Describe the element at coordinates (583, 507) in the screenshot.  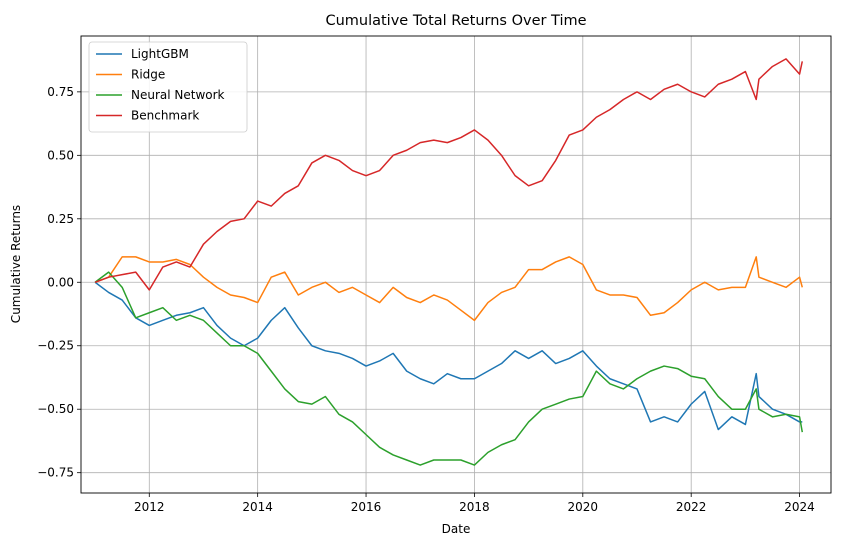
I see `x-tick-label: 2020` at that location.